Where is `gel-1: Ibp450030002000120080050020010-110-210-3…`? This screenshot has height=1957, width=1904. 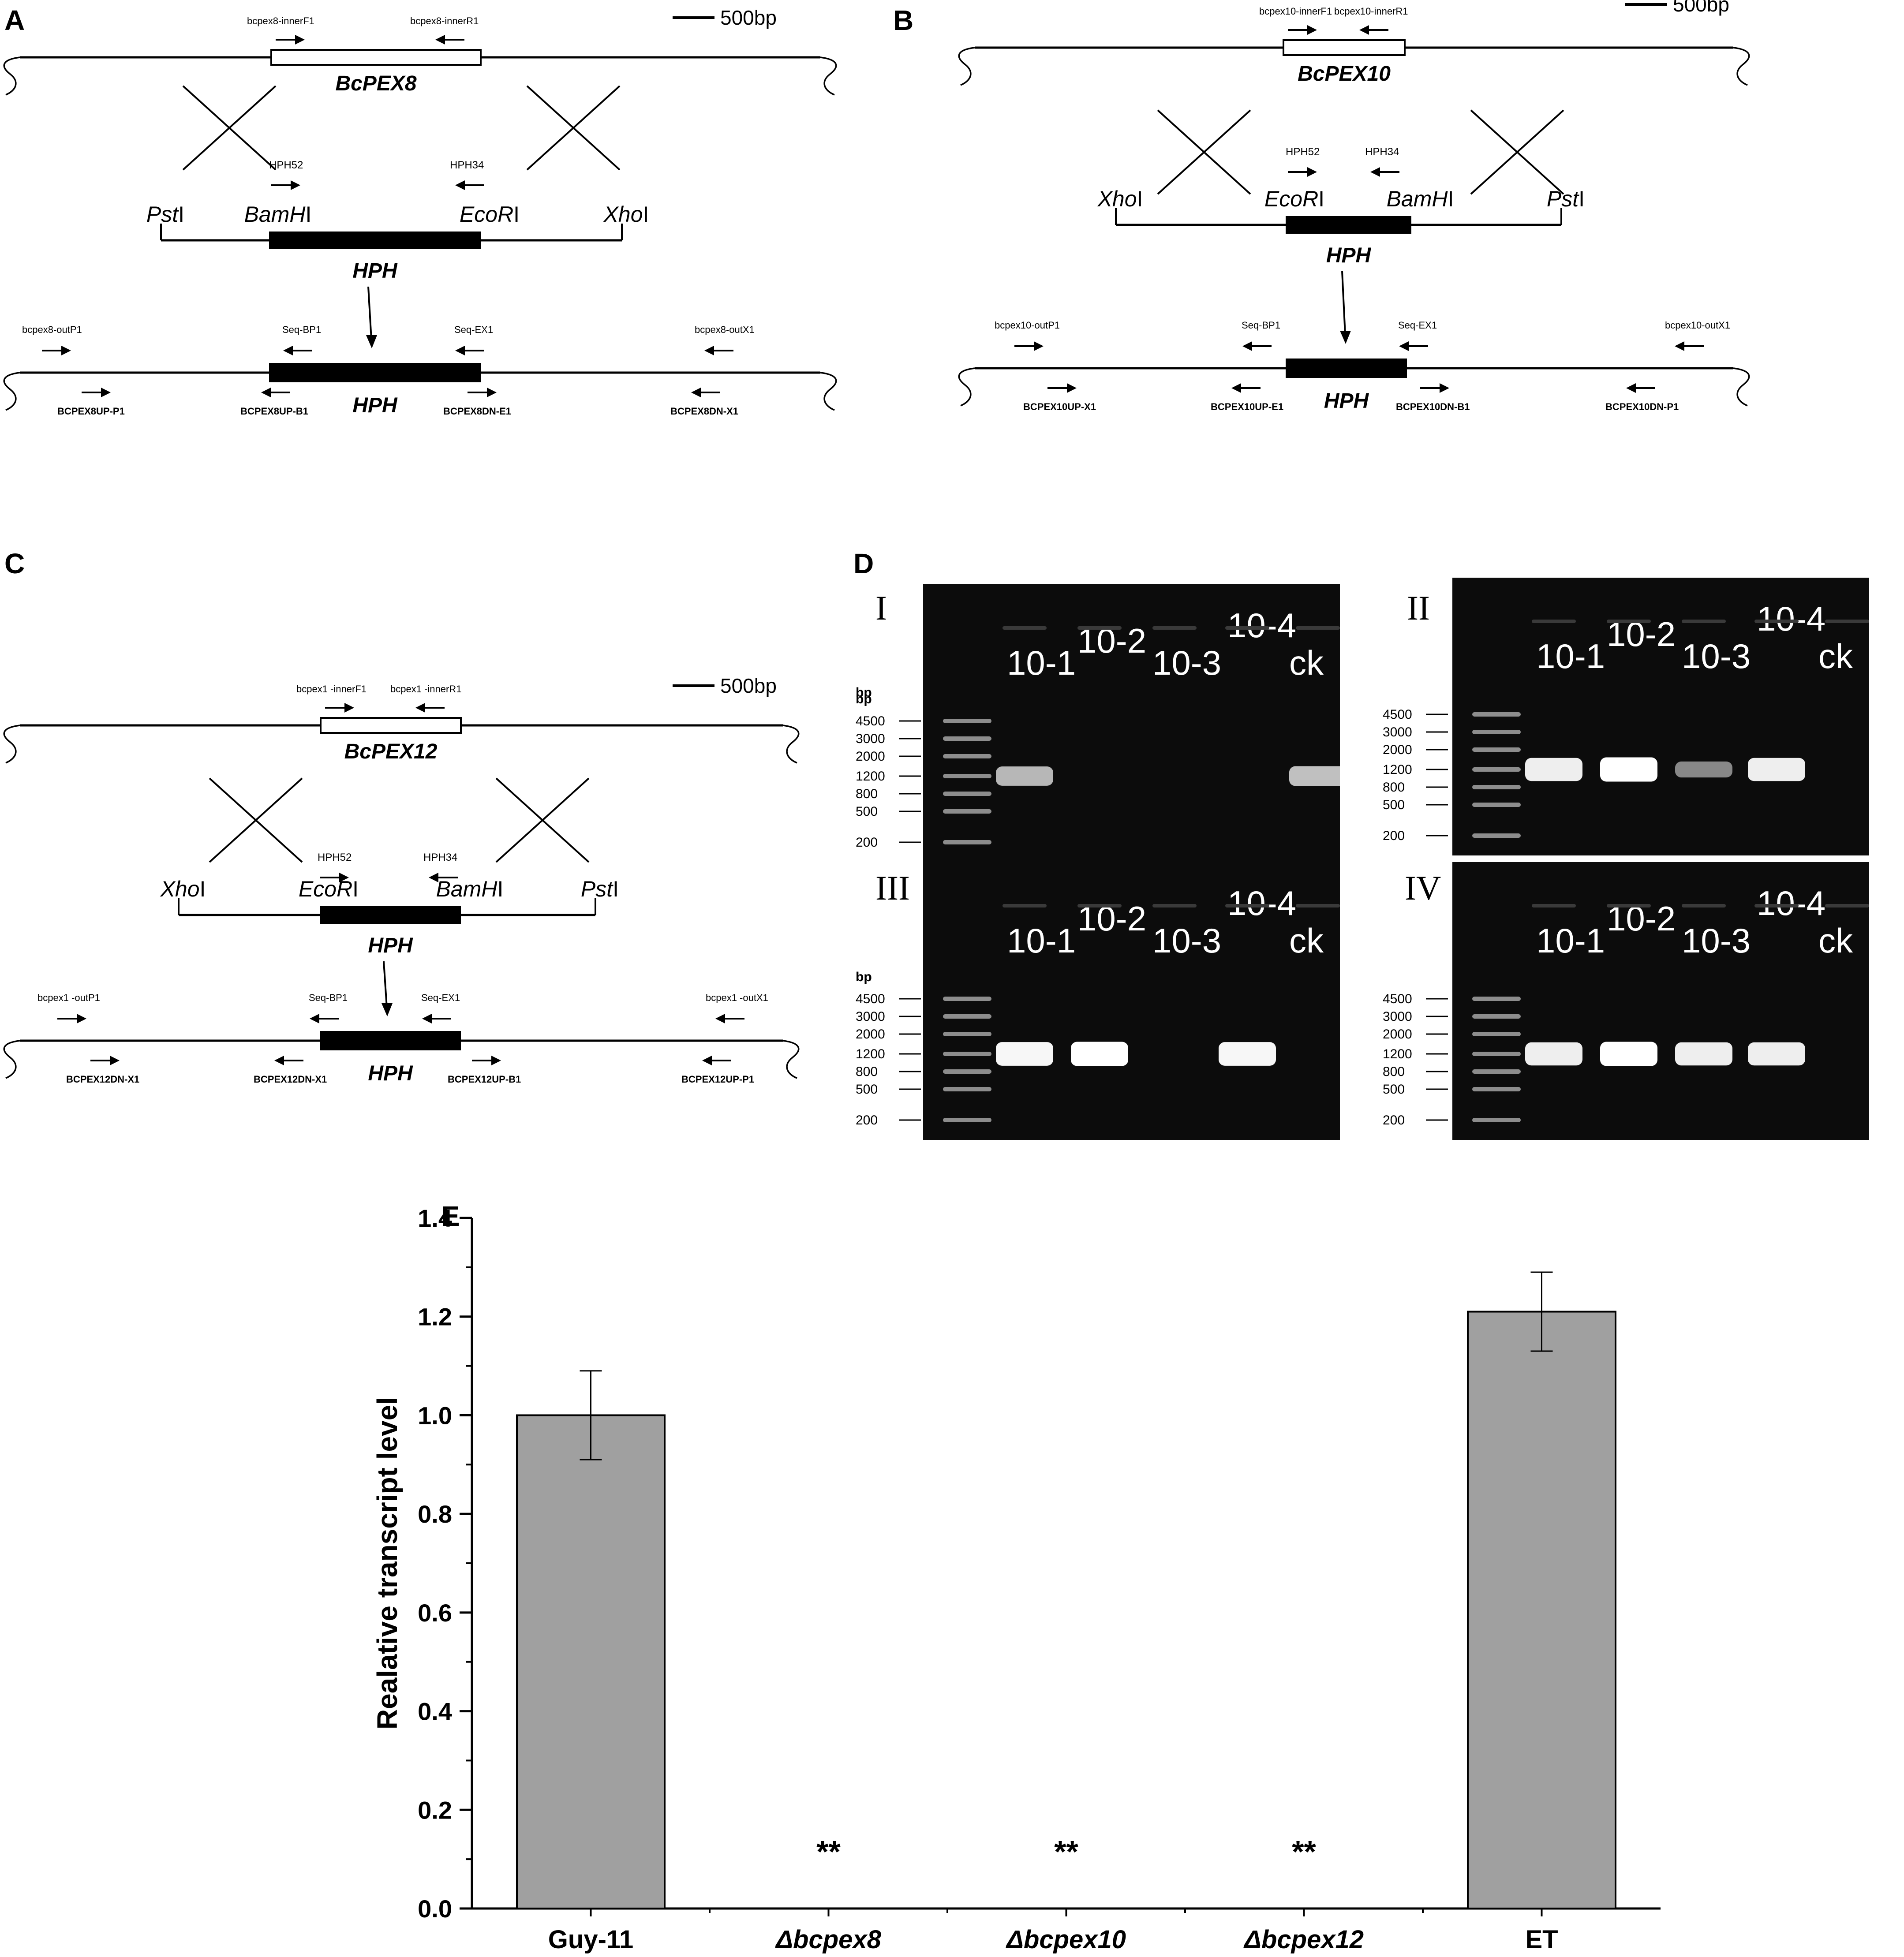 gel-1: Ibp450030002000120080050020010-110-210-3… is located at coordinates (1101, 723).